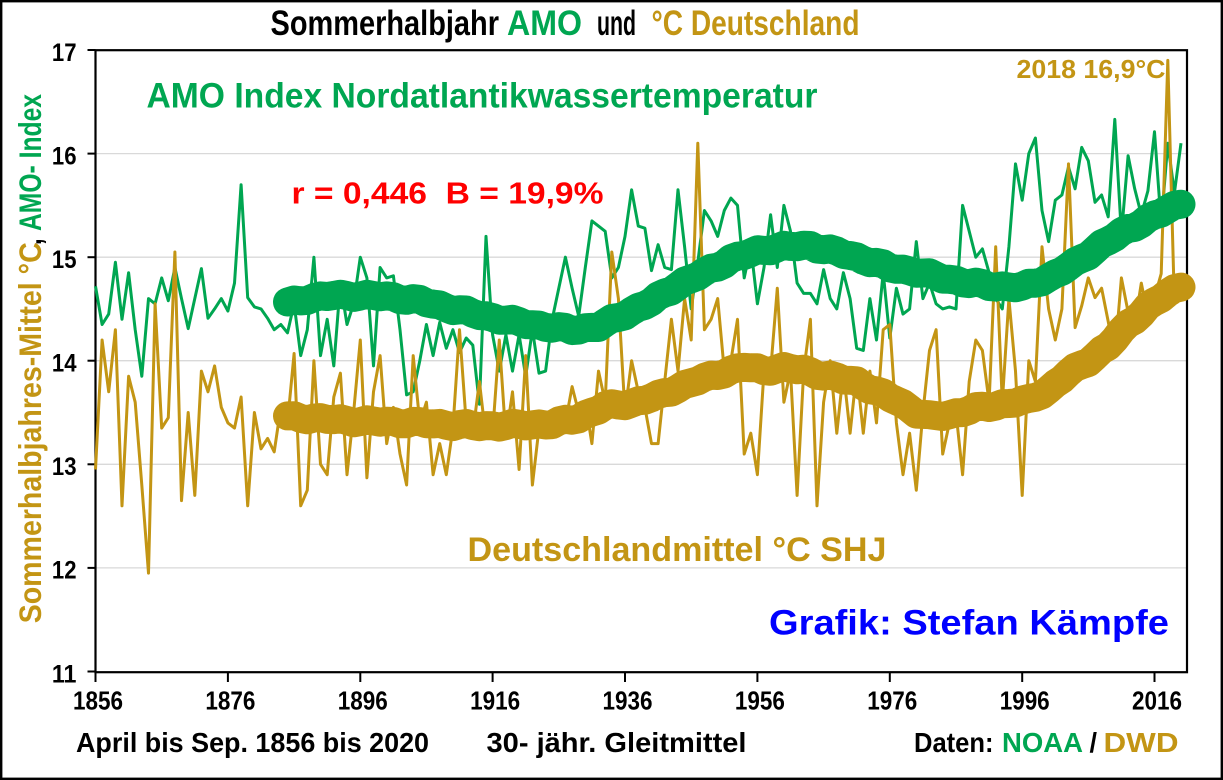 Image resolution: width=1223 pixels, height=780 pixels. I want to click on svg-text: Grafik: Stefan Kämpfe, so click(969, 622).